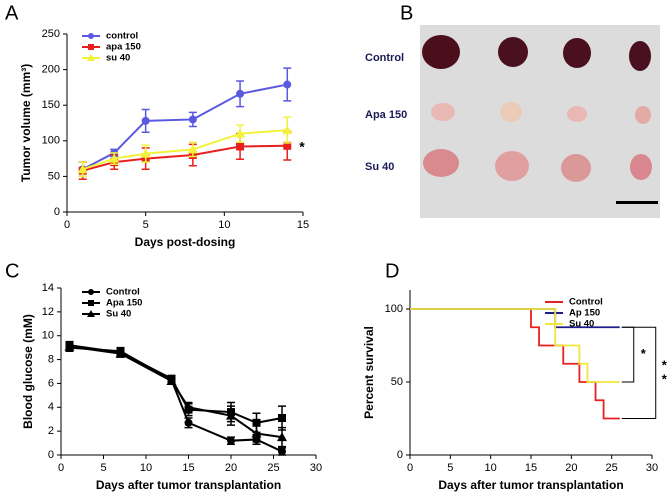  What do you see at coordinates (379, 167) in the screenshot?
I see `row-label: Su 40` at bounding box center [379, 167].